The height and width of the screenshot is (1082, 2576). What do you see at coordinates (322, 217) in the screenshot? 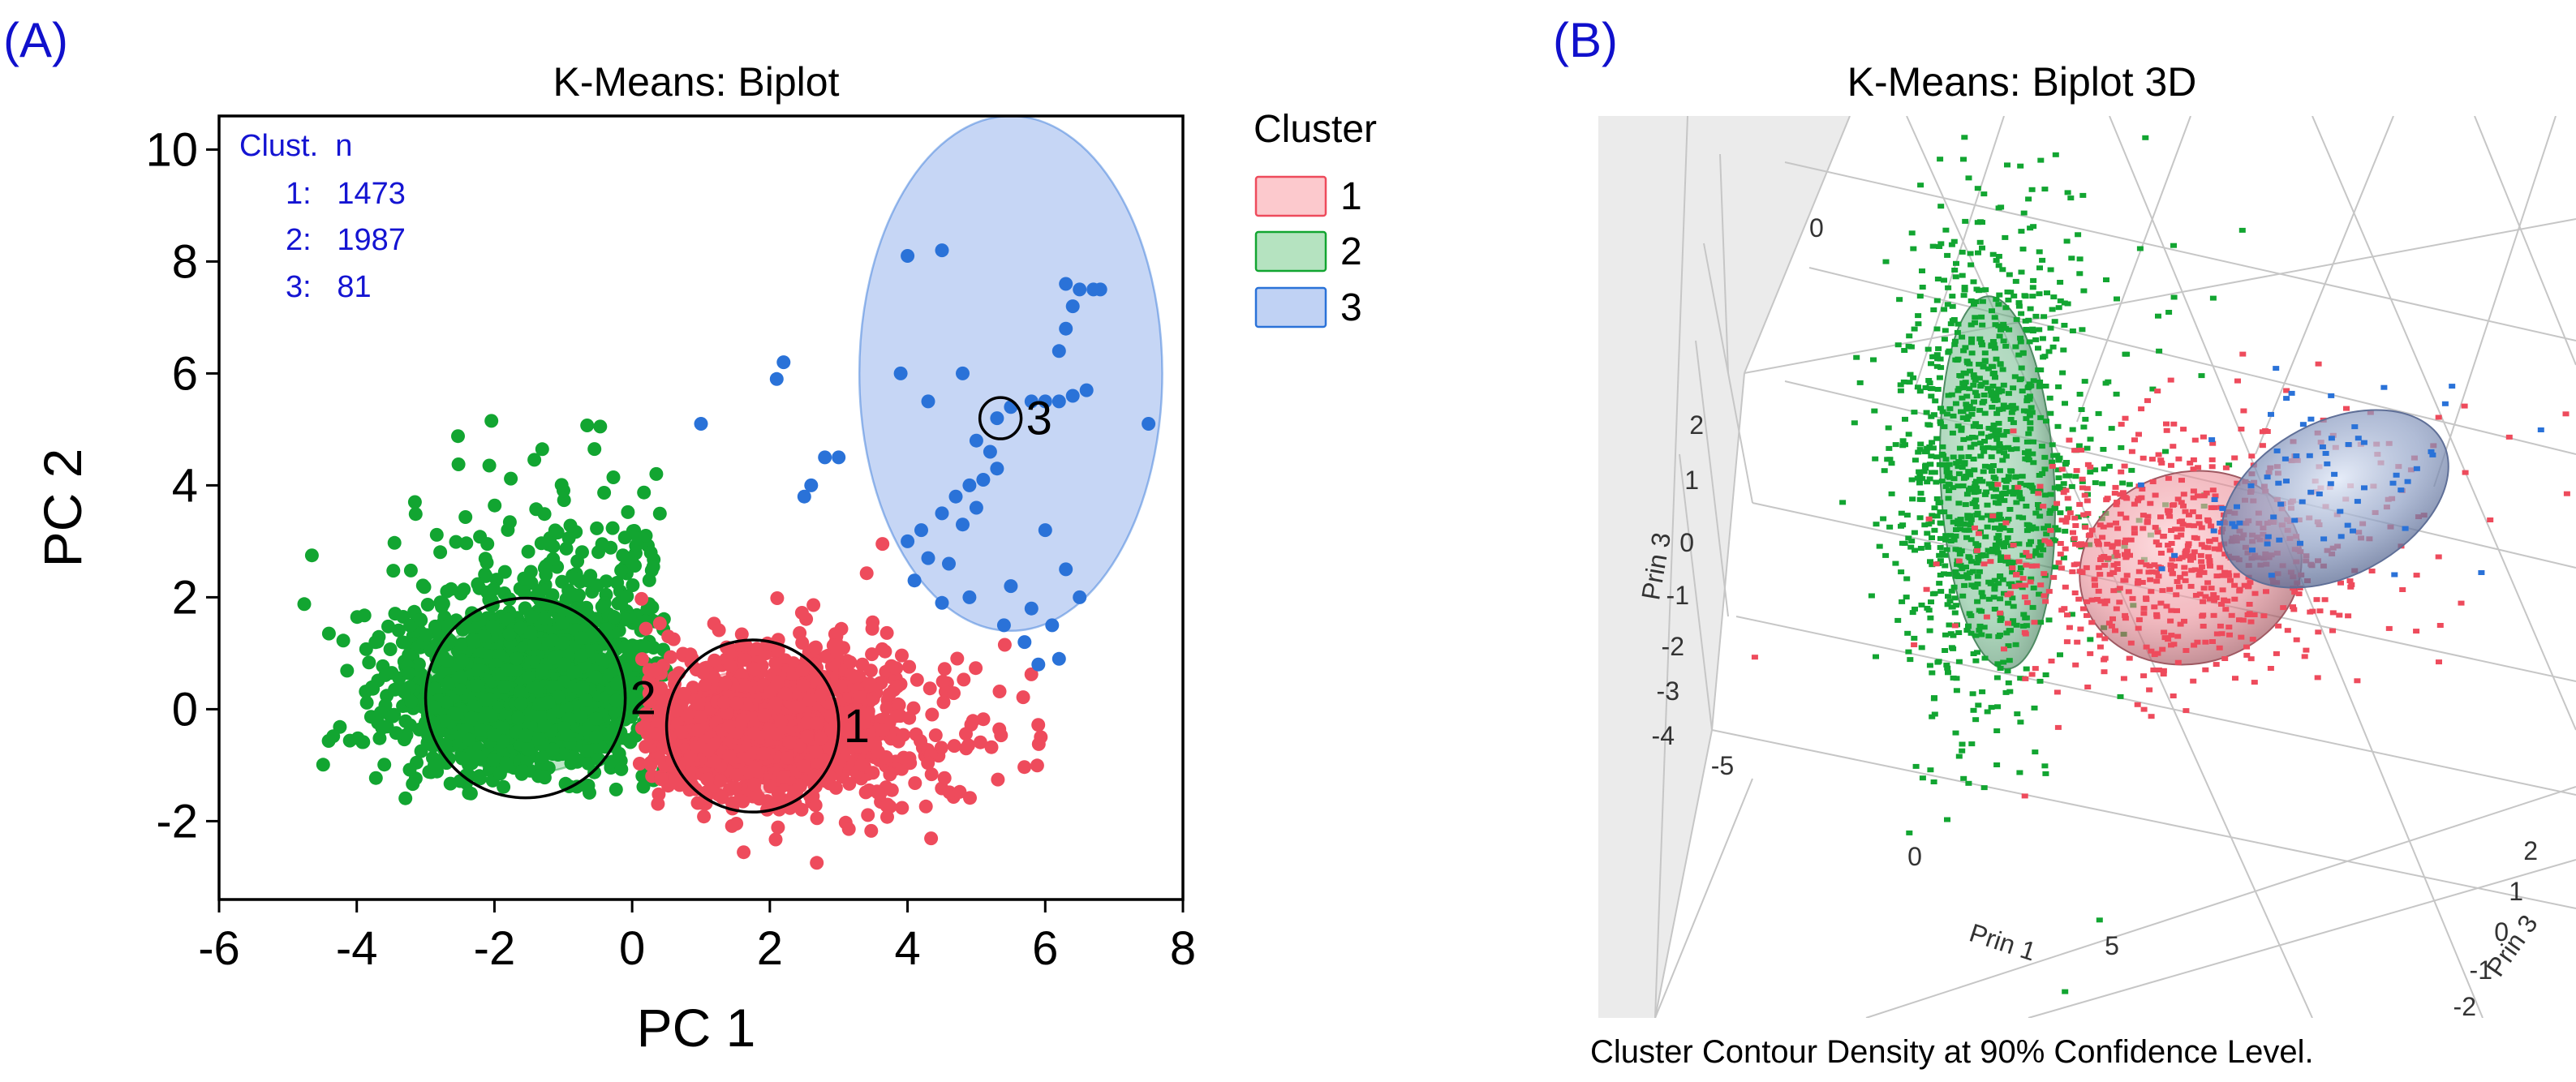
I see `cluster-count-annotation: Clust. n 1: 1473 2: 1987 3: 81` at bounding box center [322, 217].